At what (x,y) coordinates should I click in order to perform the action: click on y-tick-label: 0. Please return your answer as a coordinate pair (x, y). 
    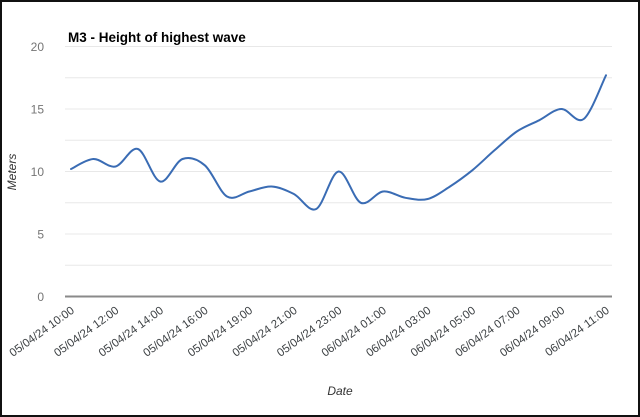
    Looking at the image, I should click on (40, 297).